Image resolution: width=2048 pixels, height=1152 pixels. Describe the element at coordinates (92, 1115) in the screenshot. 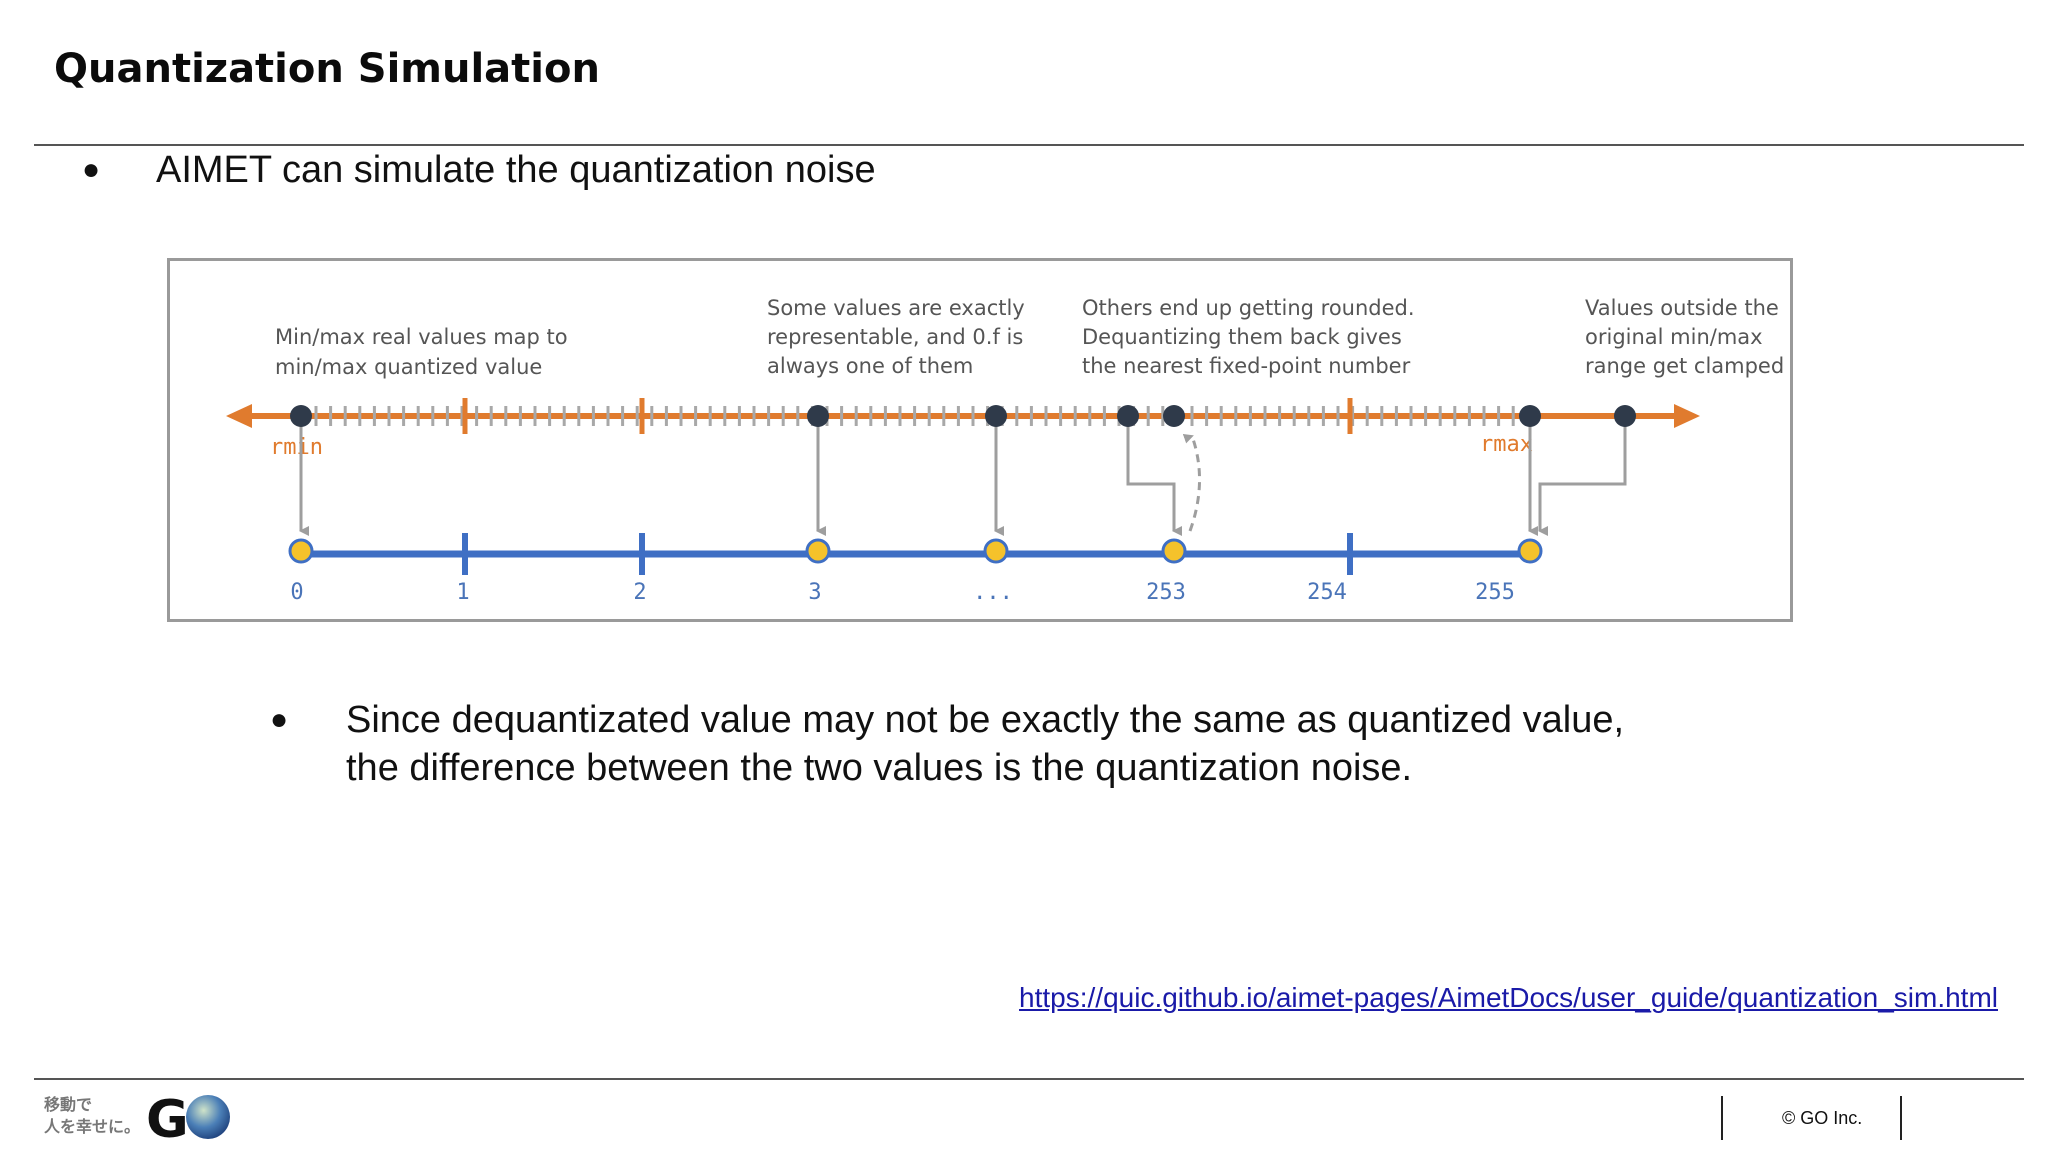

I see `logo-tagline: 移動で 人を幸せに。` at that location.